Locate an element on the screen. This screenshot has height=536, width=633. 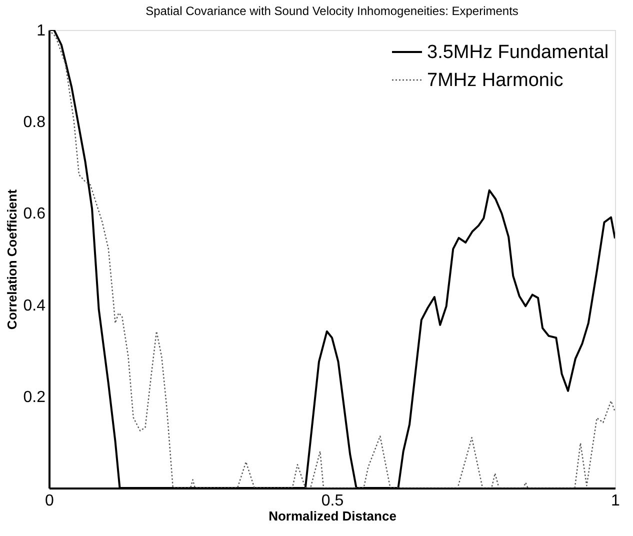
x-axis-title: Normalized Distance is located at coordinates (332, 516).